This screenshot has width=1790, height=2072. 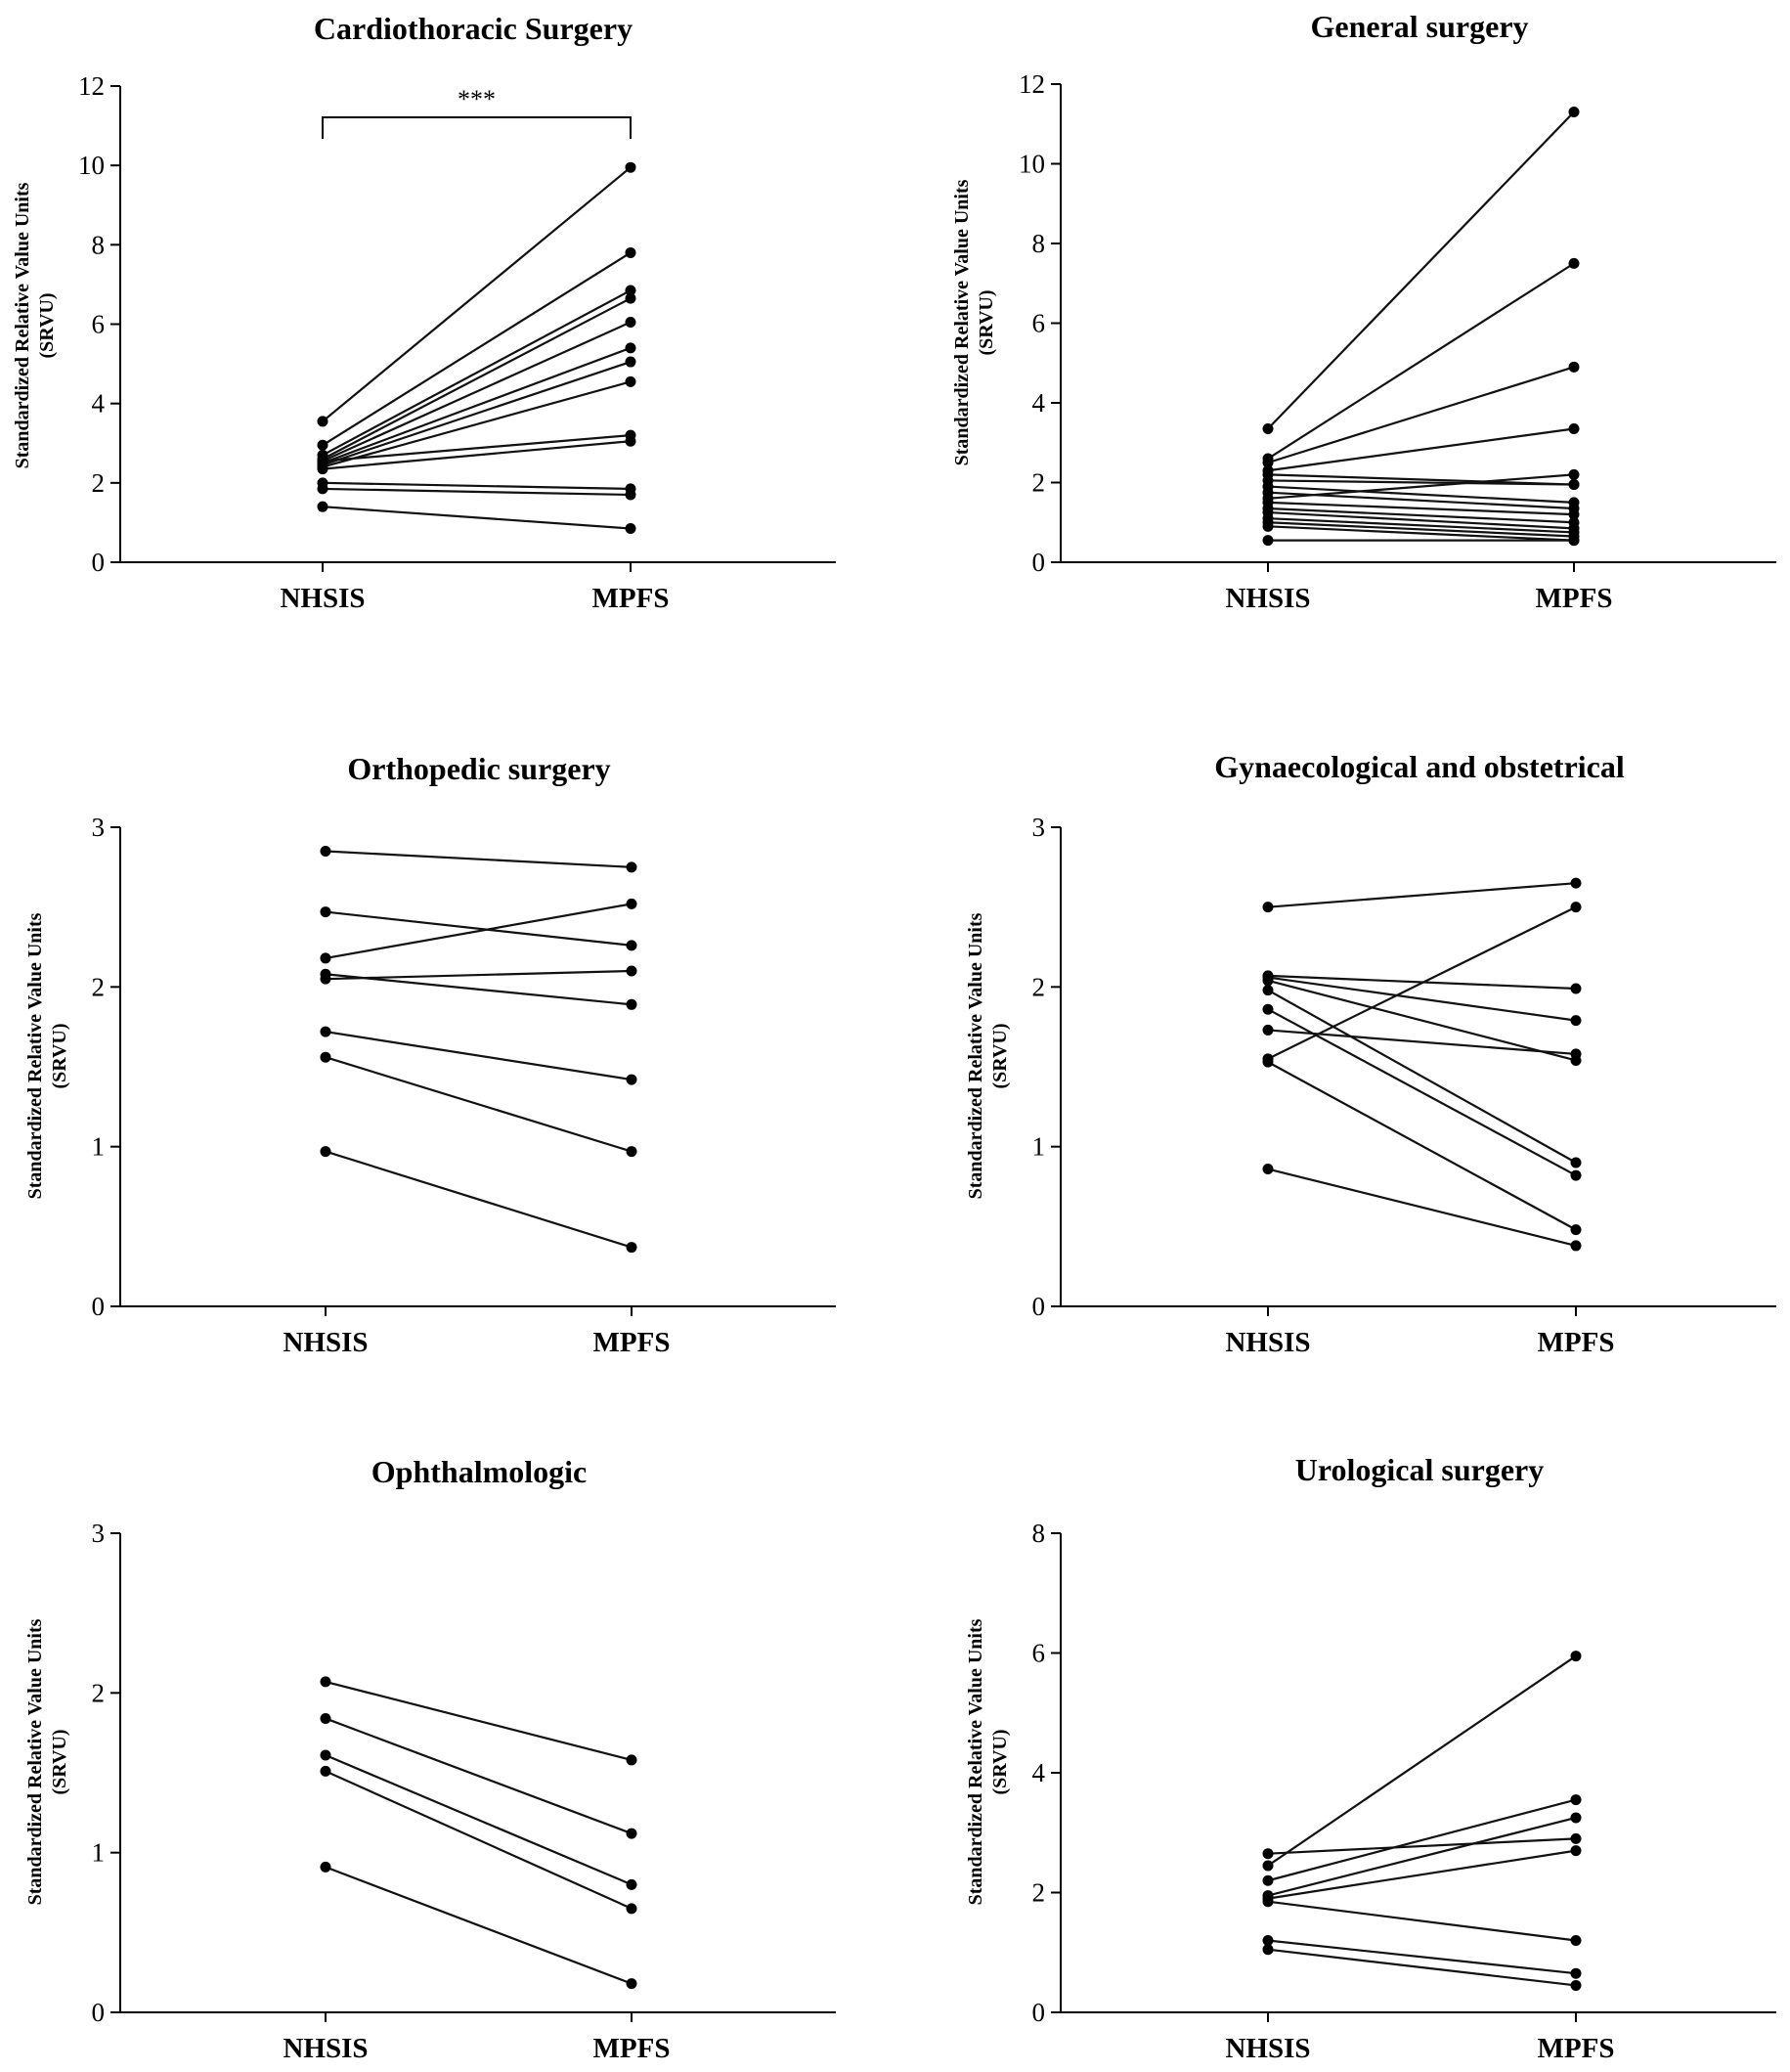 I want to click on chart-title: Orthopedic surgery, so click(x=478, y=768).